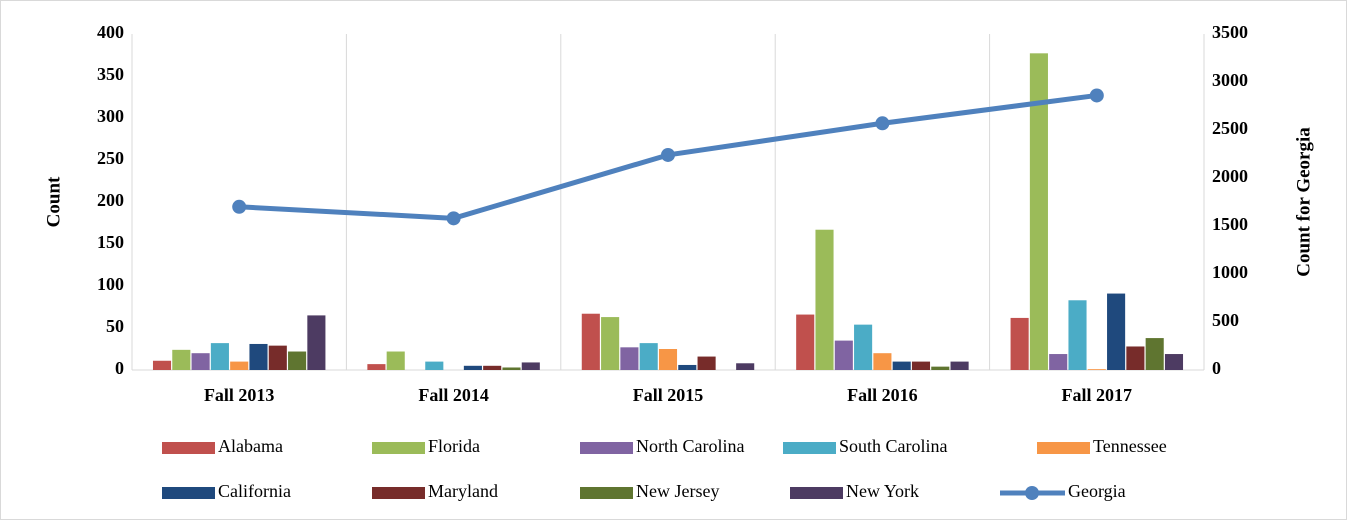 The image size is (1347, 520). I want to click on x-tick-label: Fall 2017, so click(1097, 395).